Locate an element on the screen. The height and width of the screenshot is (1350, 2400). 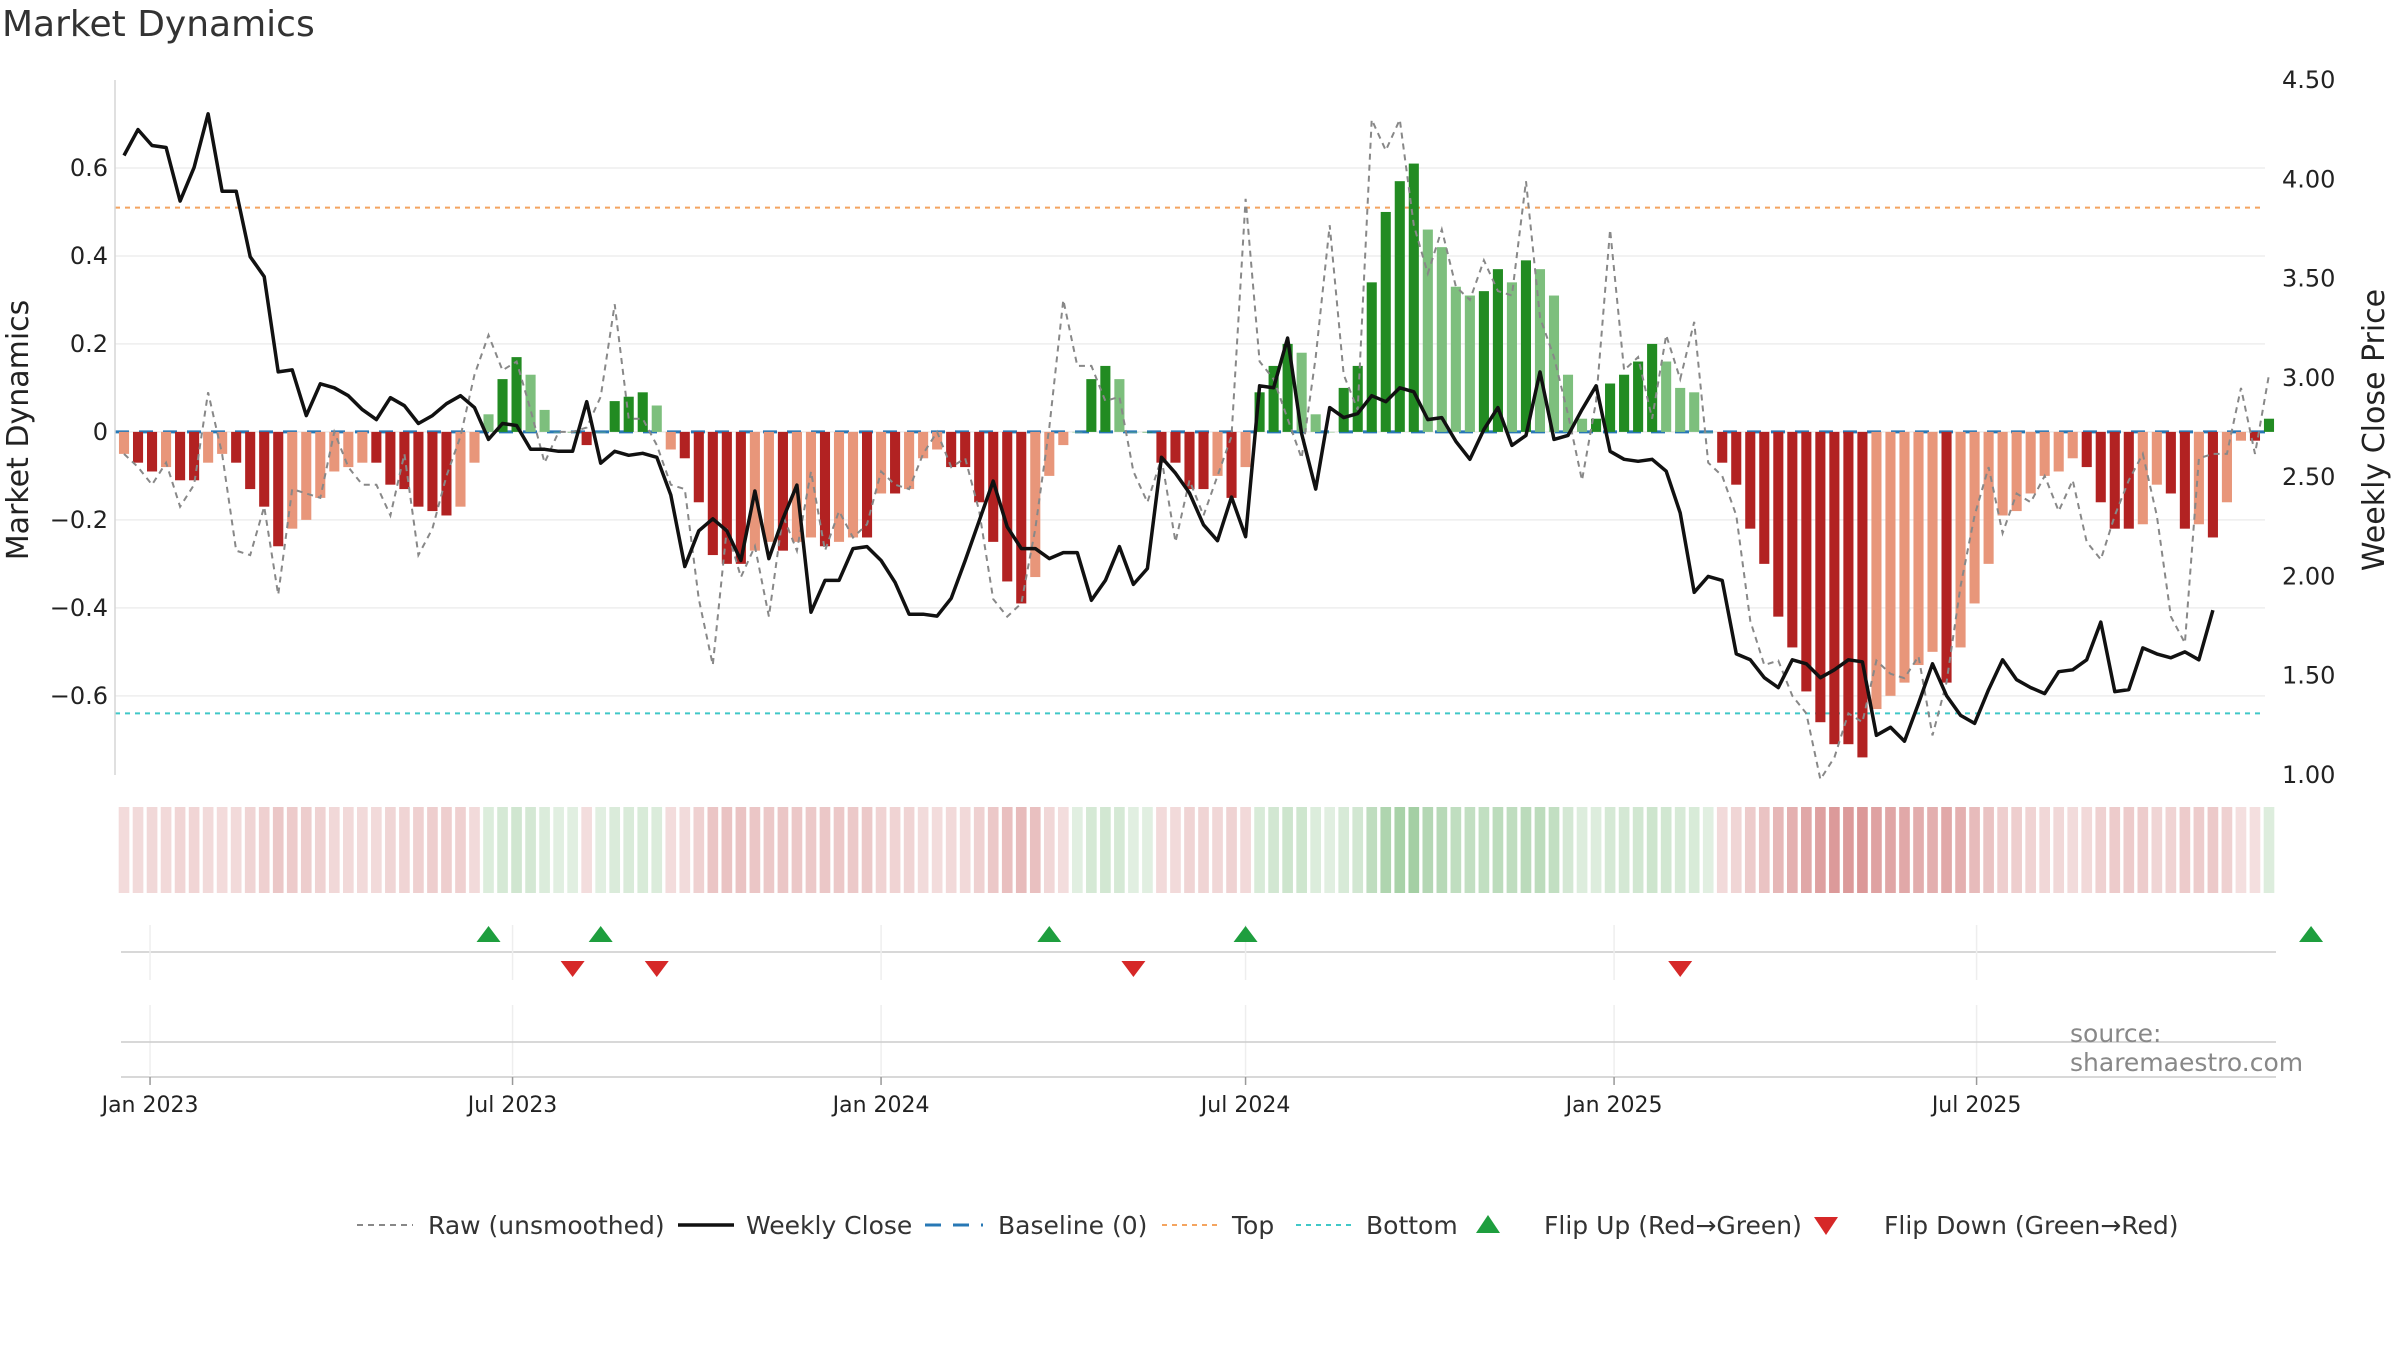
left-tick-label: −0.2 is located at coordinates (79, 520).